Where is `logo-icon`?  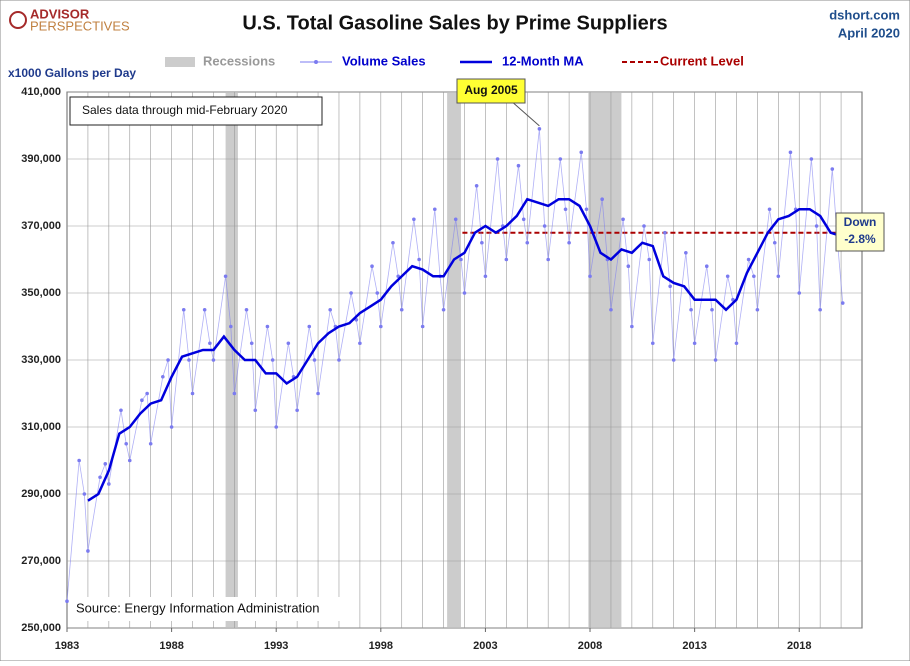 logo-icon is located at coordinates (18, 20).